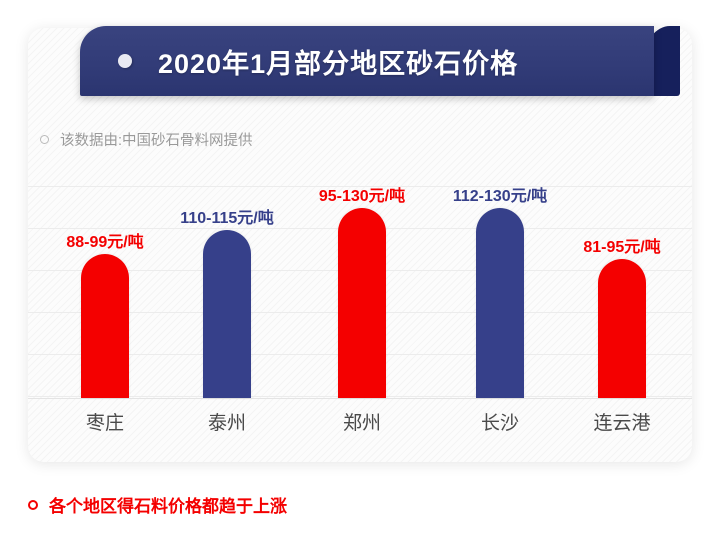 Image resolution: width=720 pixels, height=541 pixels. What do you see at coordinates (360, 398) in the screenshot?
I see `axis-baseline` at bounding box center [360, 398].